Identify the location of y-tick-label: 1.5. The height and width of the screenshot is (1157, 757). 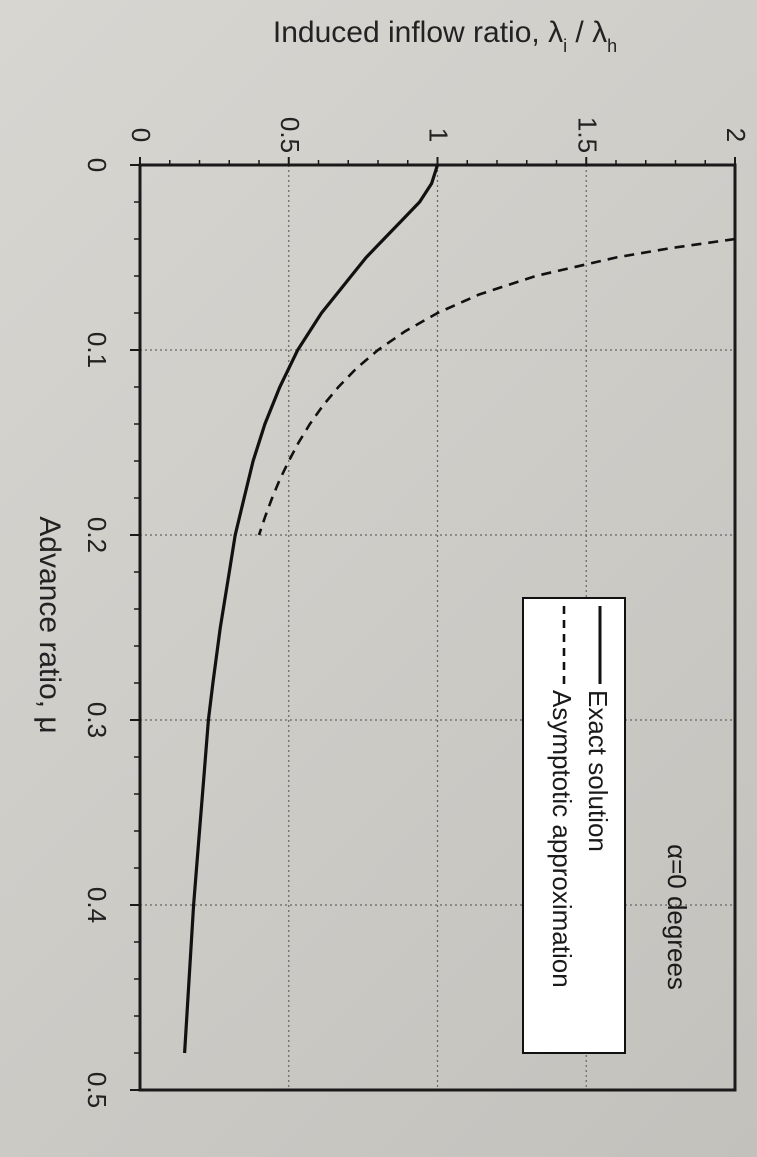
(587, 135).